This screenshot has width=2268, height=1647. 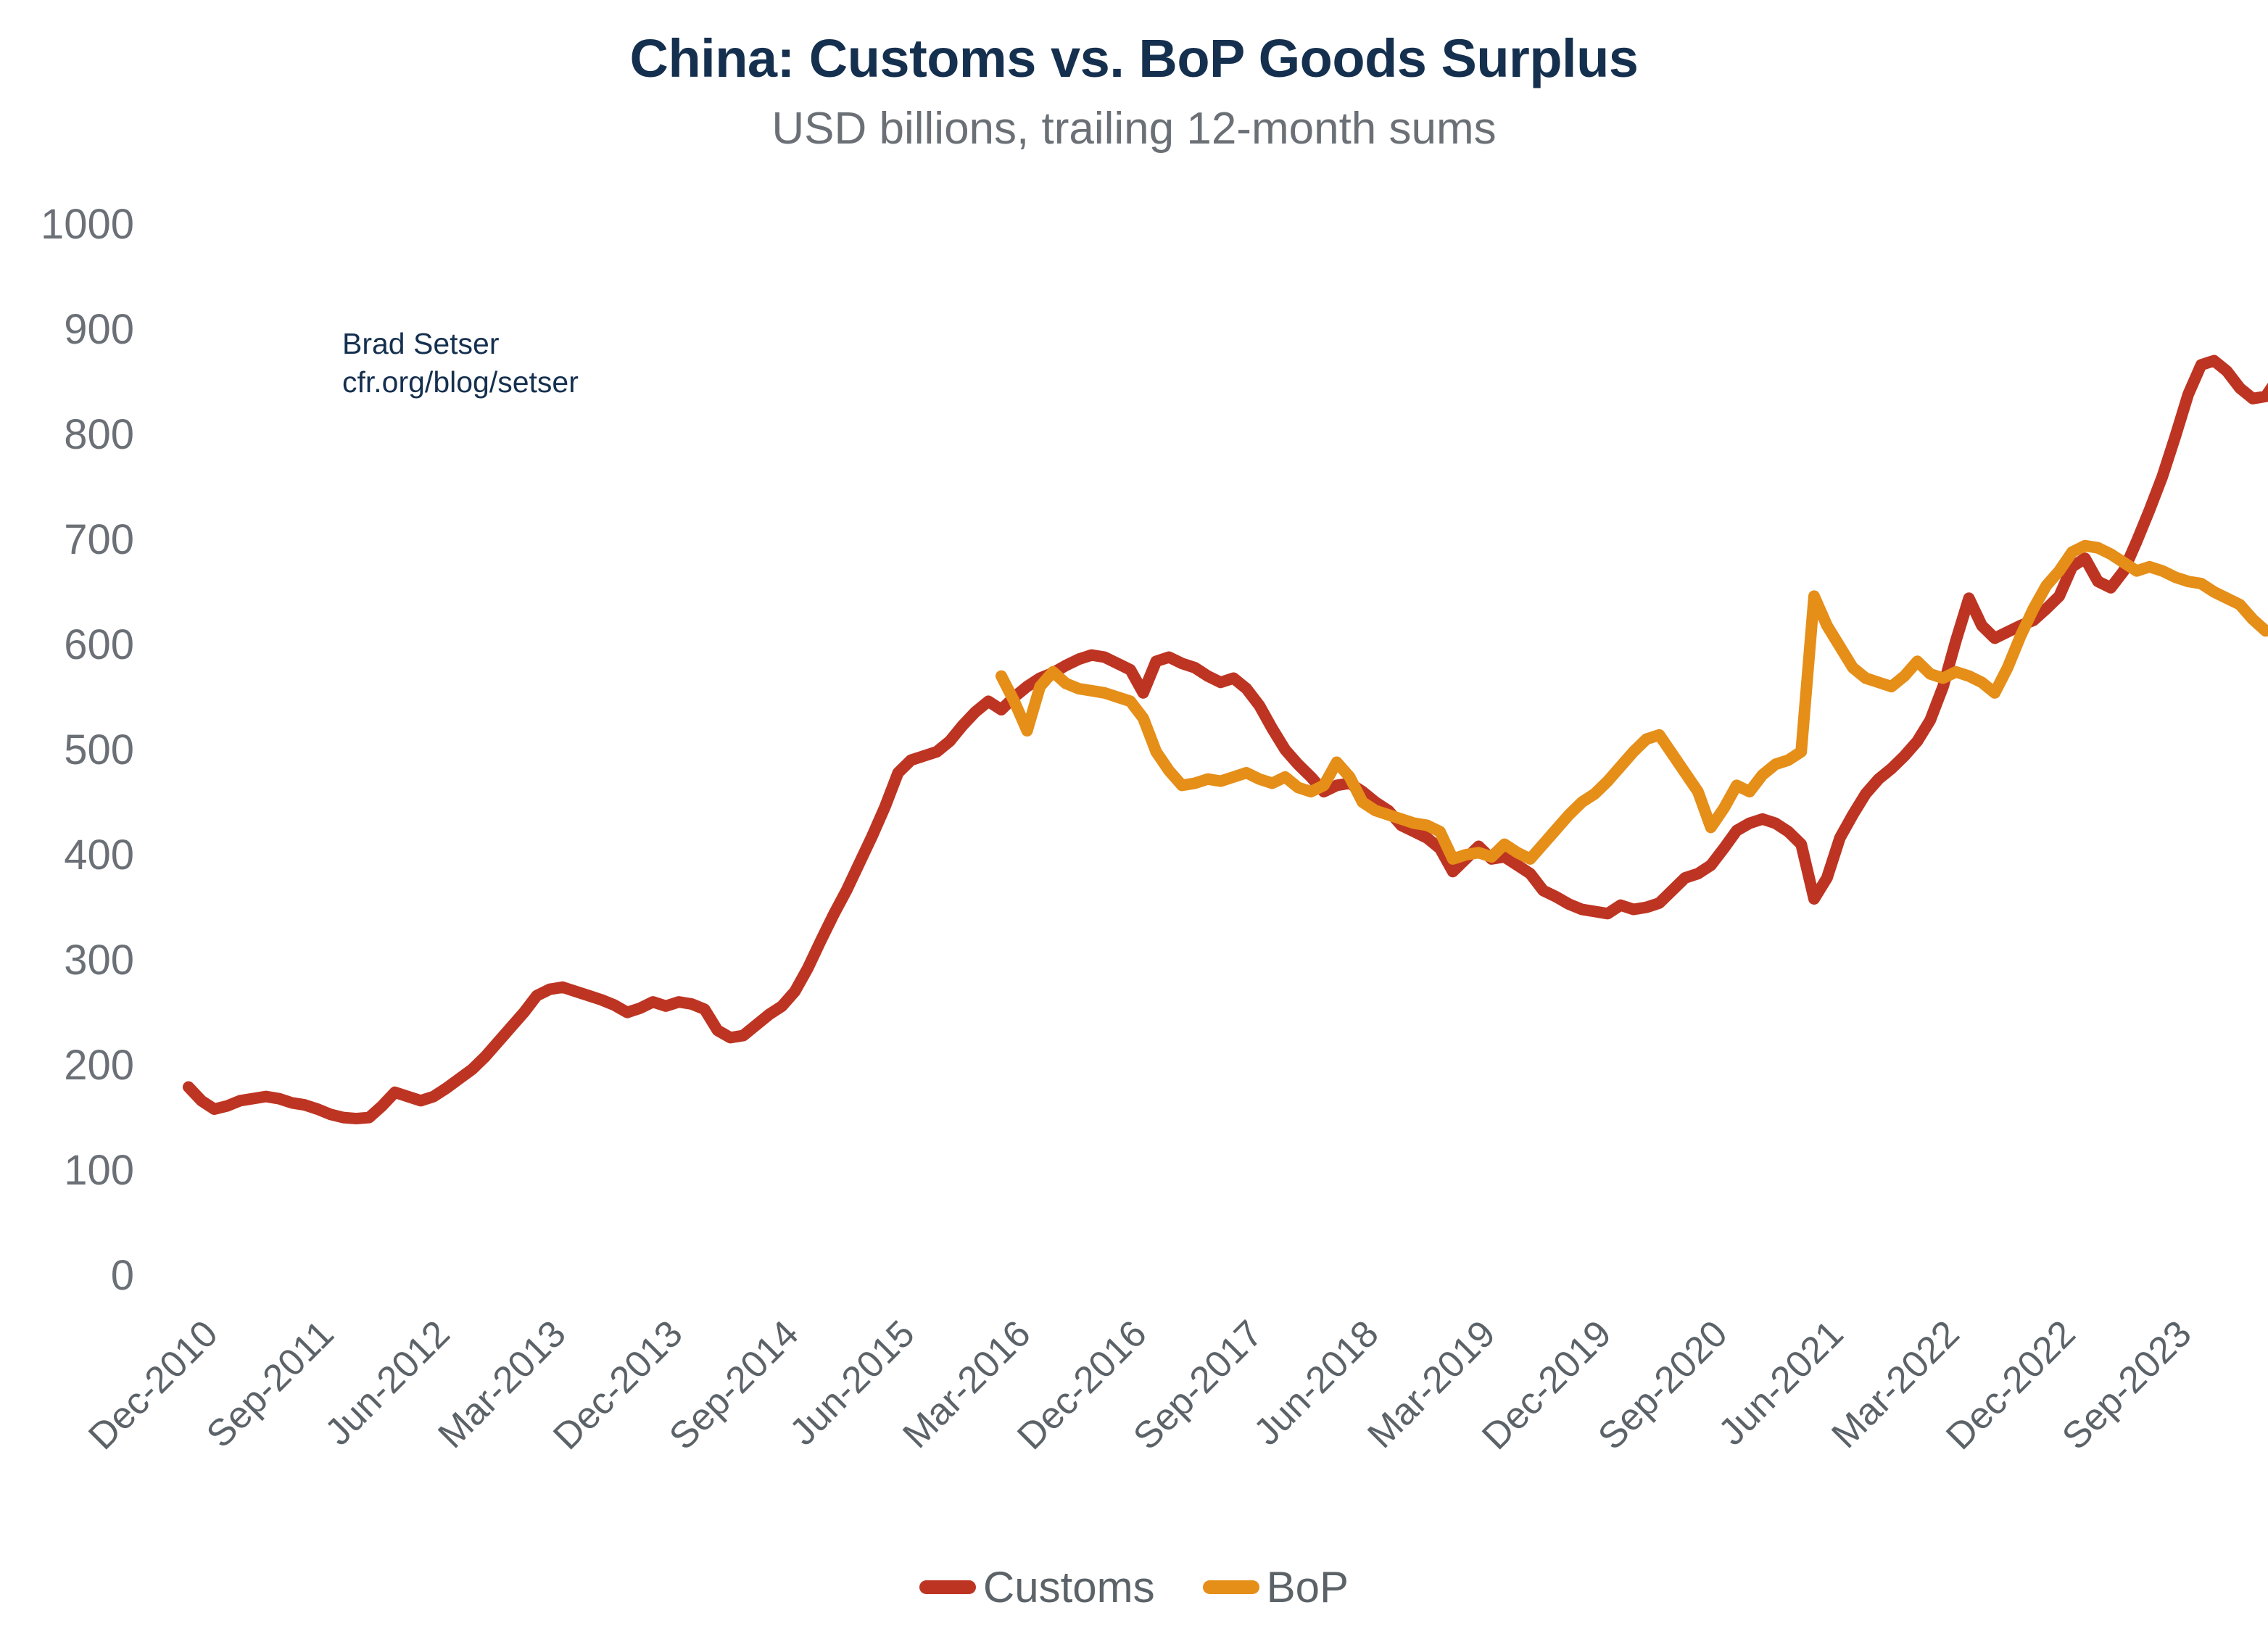 What do you see at coordinates (99, 539) in the screenshot?
I see `y-tick-label: 700` at bounding box center [99, 539].